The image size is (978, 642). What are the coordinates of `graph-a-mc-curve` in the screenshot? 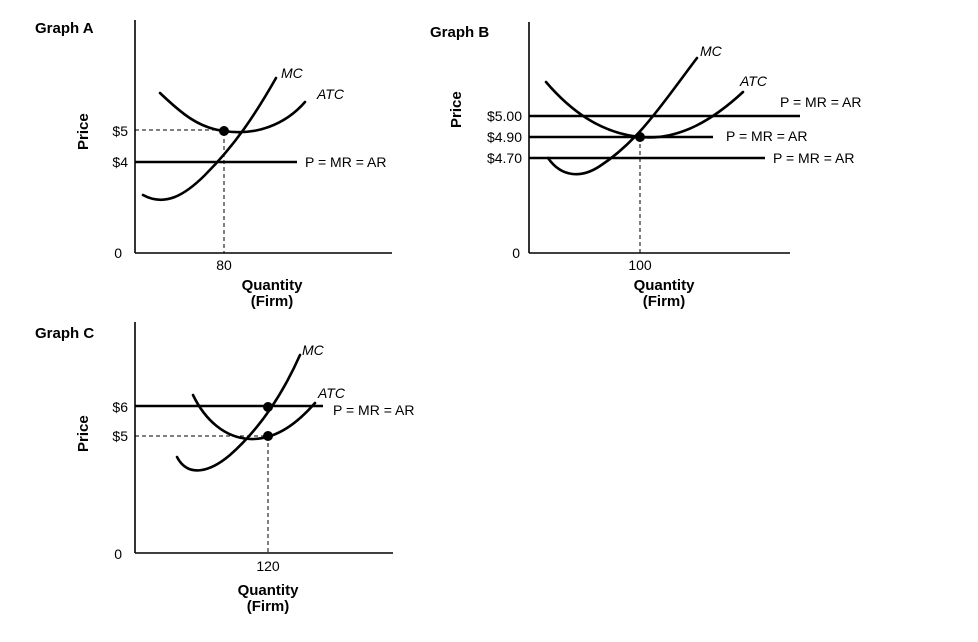 It's located at (209, 138).